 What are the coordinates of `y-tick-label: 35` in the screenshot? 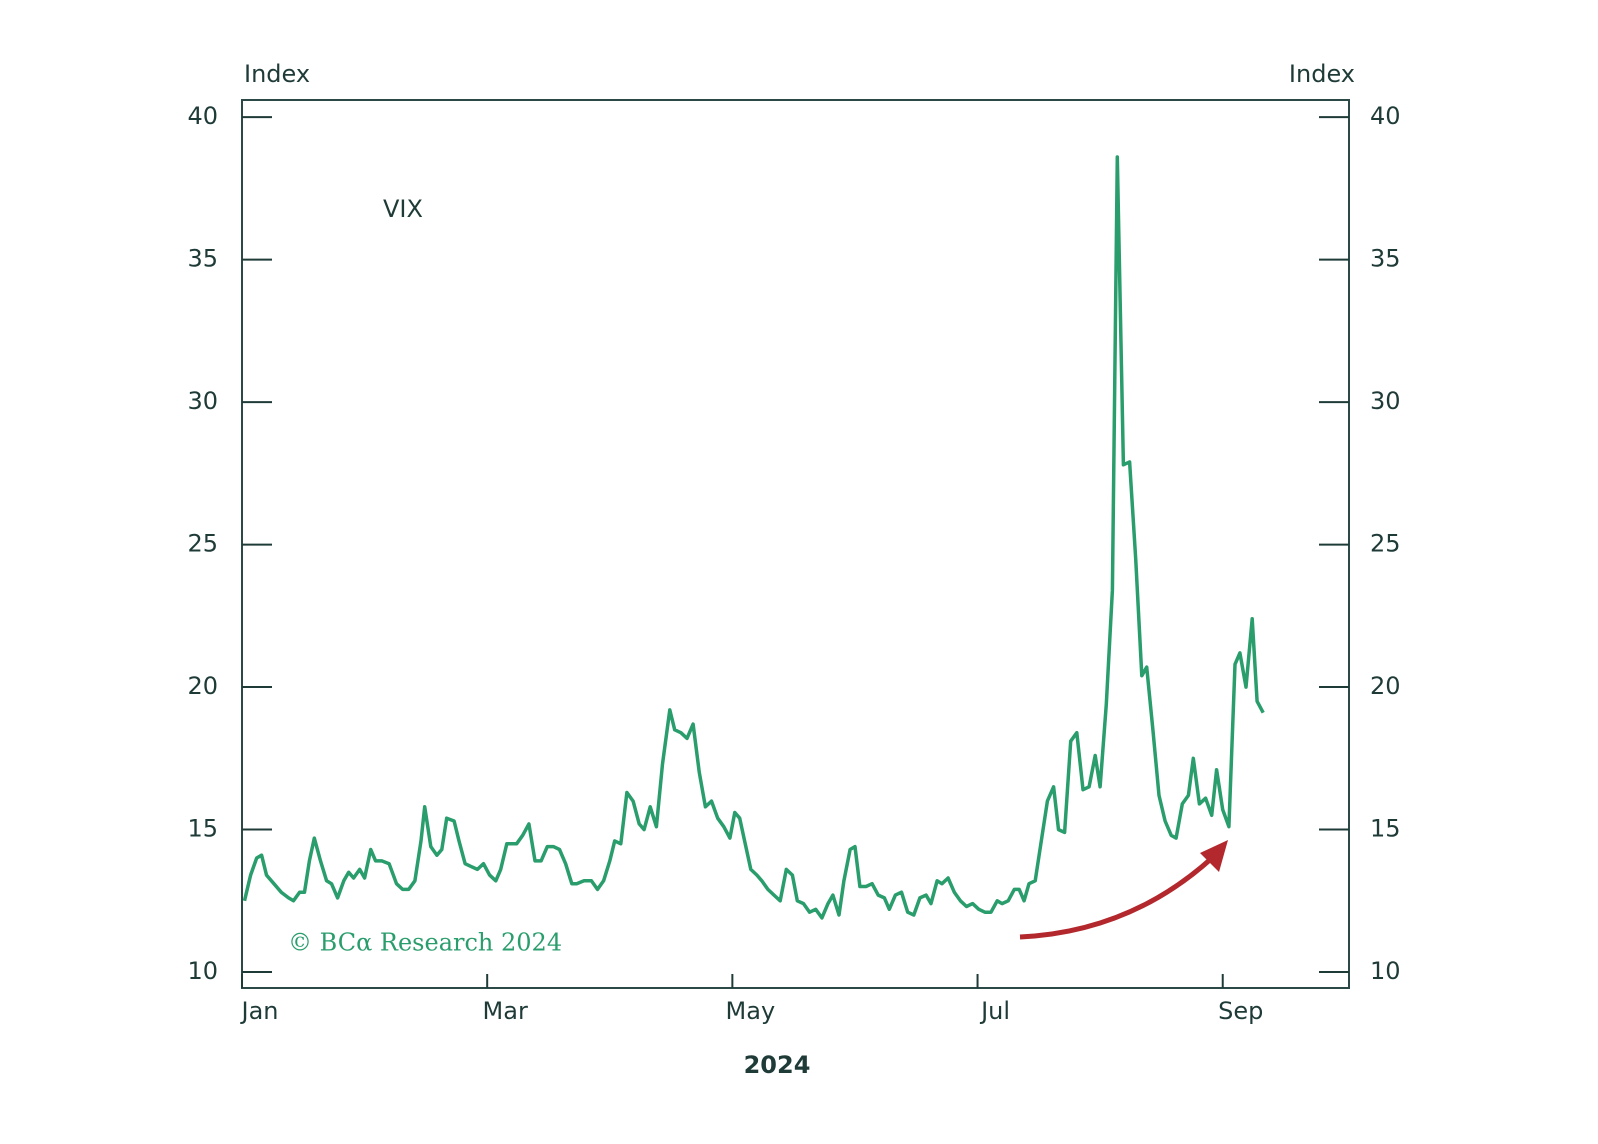 It's located at (202, 259).